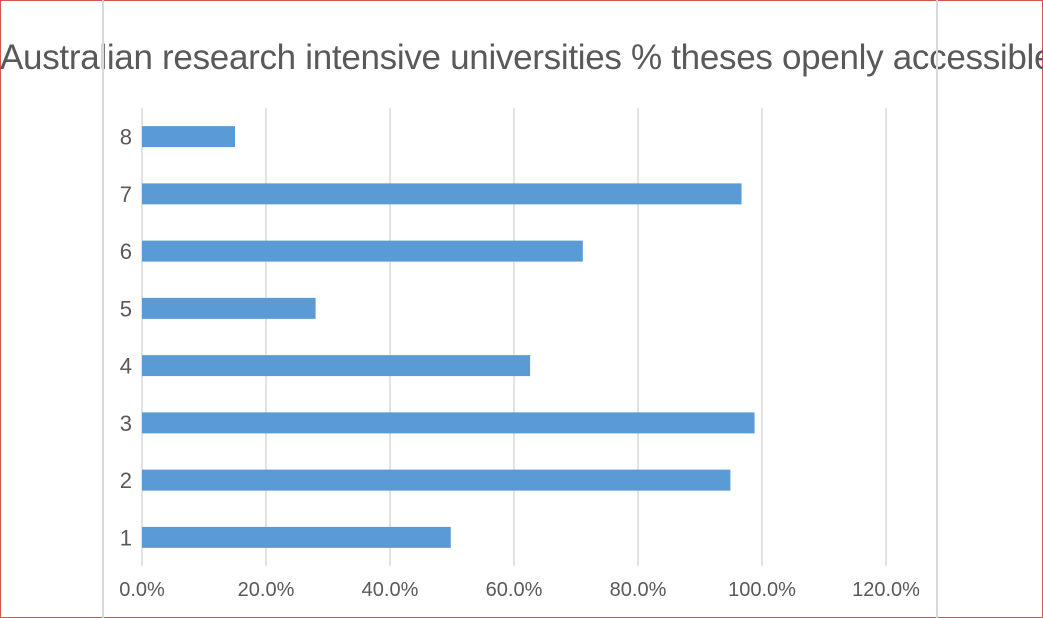 The height and width of the screenshot is (618, 1043). What do you see at coordinates (126, 137) in the screenshot?
I see `y-tick-label: 8` at bounding box center [126, 137].